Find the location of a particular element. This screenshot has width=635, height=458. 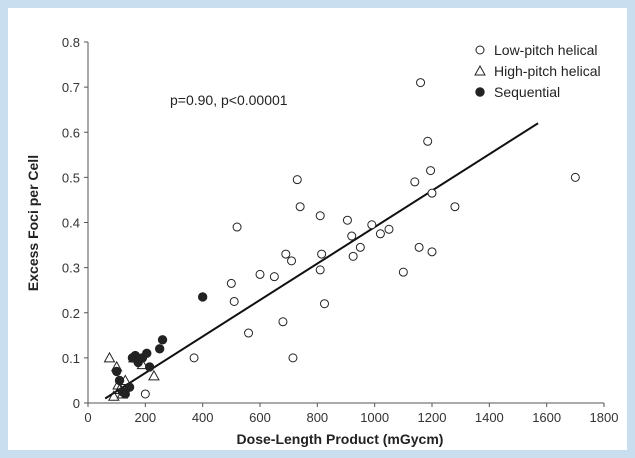

x-tick-label: 1200 is located at coordinates (432, 417).